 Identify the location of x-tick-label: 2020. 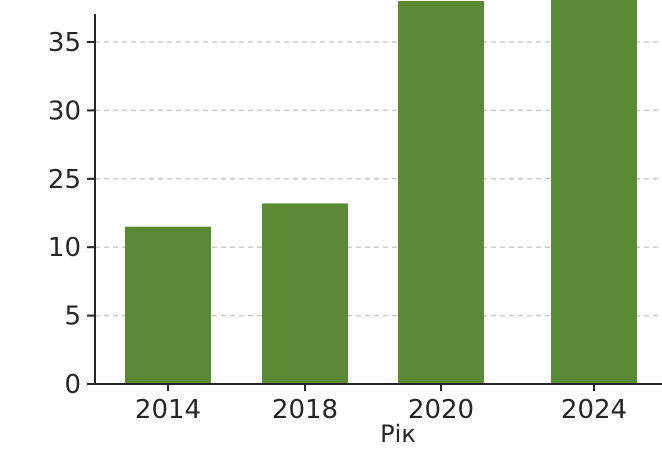
(441, 410).